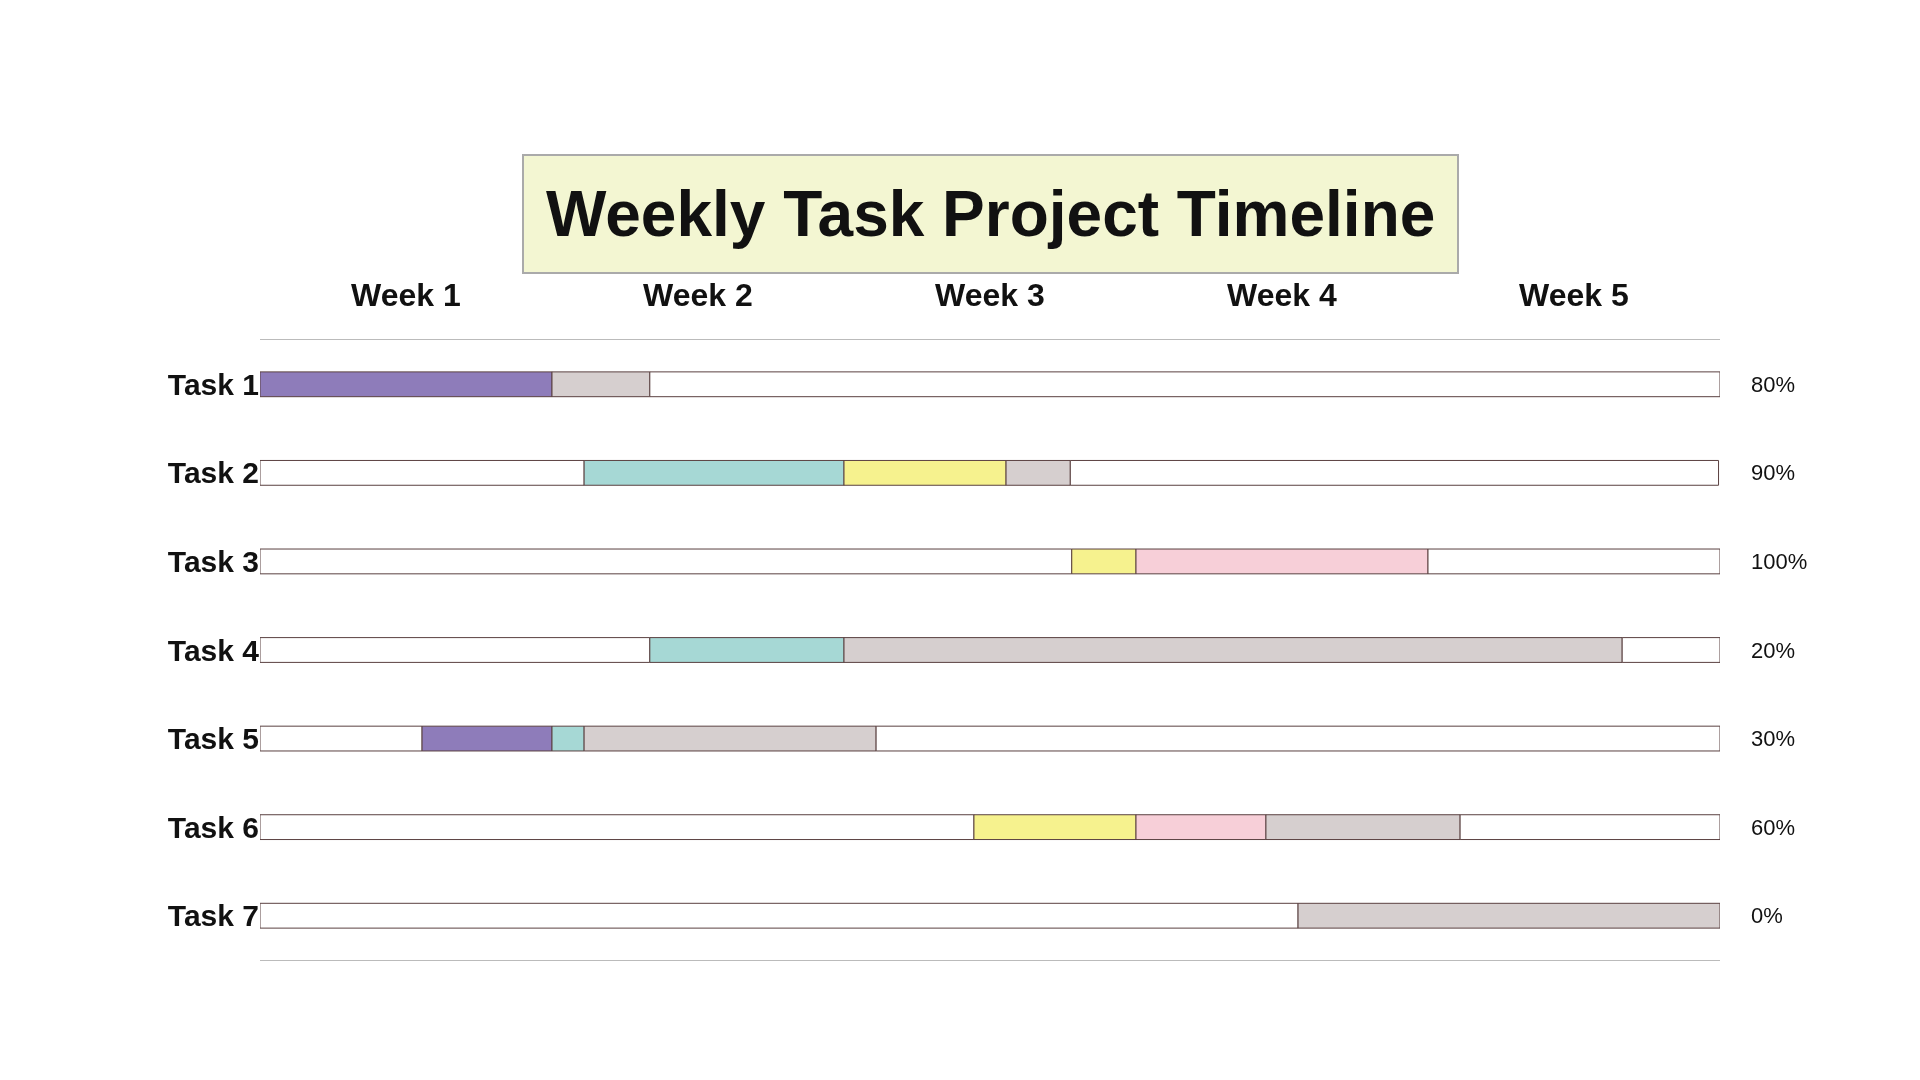  I want to click on y-tick-label: Task 7, so click(213, 916).